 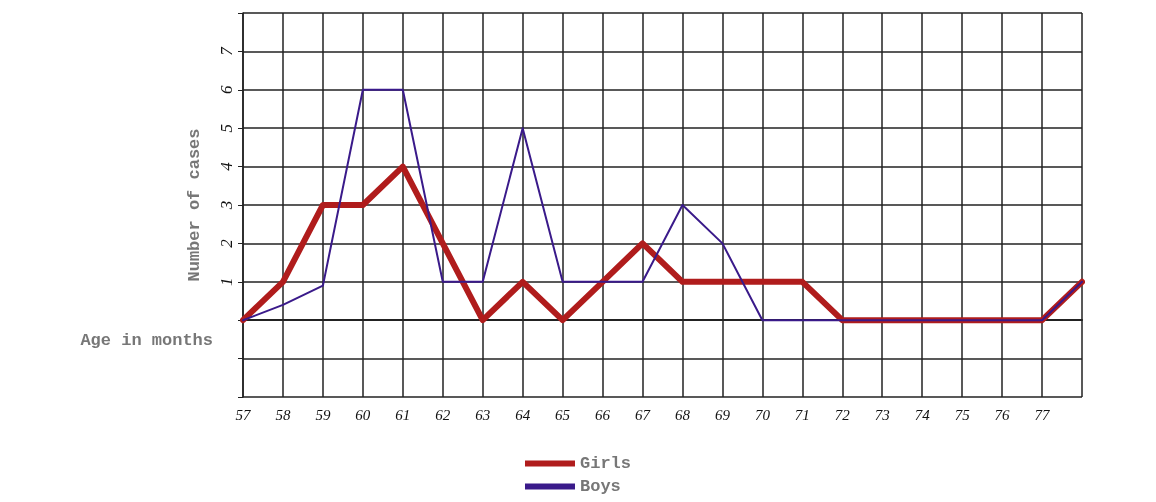 What do you see at coordinates (226, 50) in the screenshot?
I see `y-tick-label: 7` at bounding box center [226, 50].